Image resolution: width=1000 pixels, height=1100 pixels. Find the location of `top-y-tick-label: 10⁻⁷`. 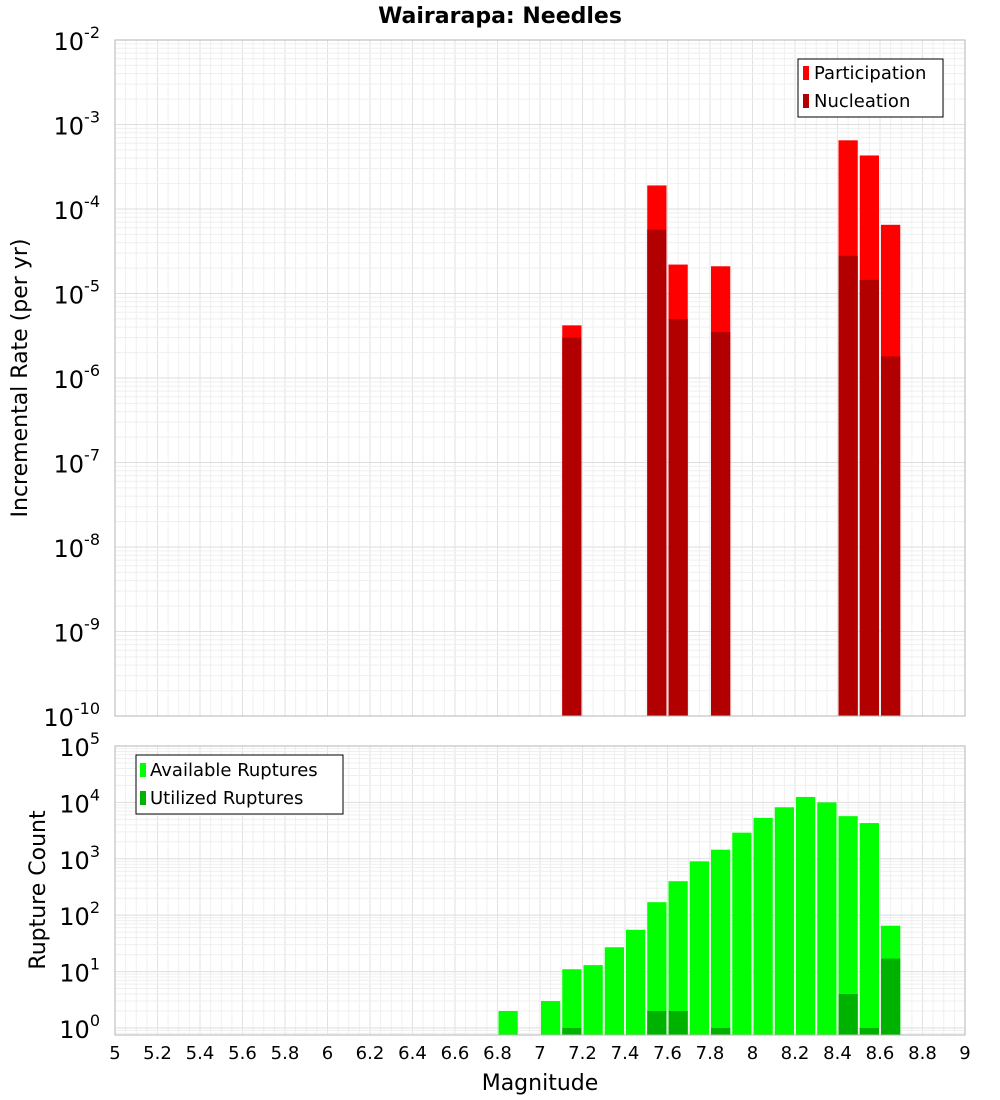

top-y-tick-label: 10⁻⁷ is located at coordinates (77, 462).